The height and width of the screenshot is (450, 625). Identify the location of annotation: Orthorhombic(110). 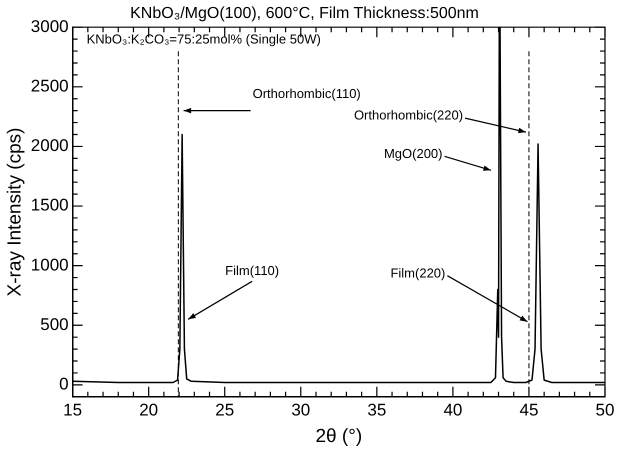
(306, 94).